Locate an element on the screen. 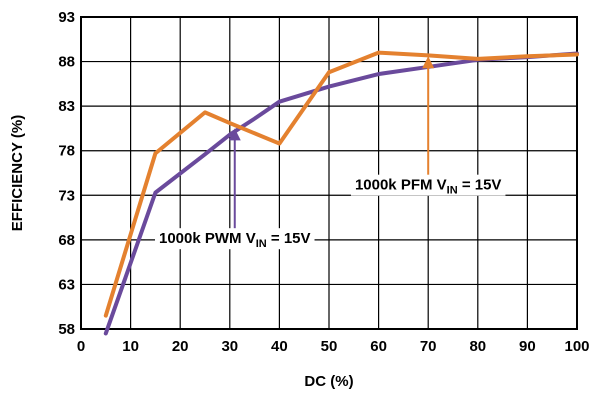 The width and height of the screenshot is (593, 397). x-tick-label: 70 is located at coordinates (428, 346).